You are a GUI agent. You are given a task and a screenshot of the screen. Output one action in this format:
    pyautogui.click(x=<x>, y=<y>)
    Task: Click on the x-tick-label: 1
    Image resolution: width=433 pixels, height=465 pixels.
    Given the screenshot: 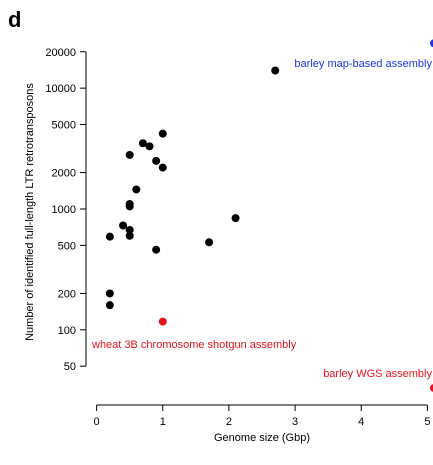 What is the action you would take?
    pyautogui.click(x=163, y=422)
    